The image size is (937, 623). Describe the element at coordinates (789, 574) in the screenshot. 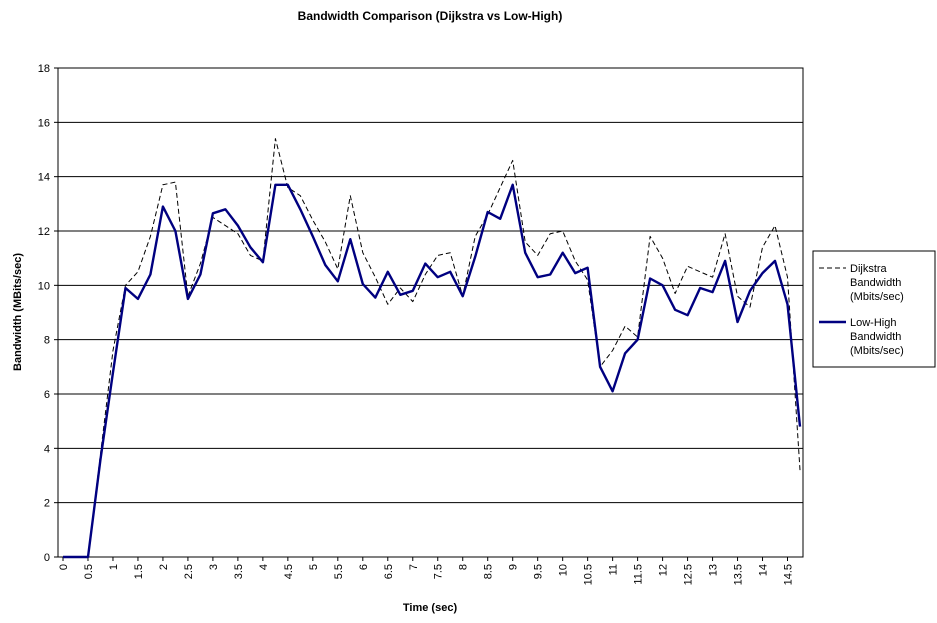

I see `x-tick-label: 14.5` at that location.